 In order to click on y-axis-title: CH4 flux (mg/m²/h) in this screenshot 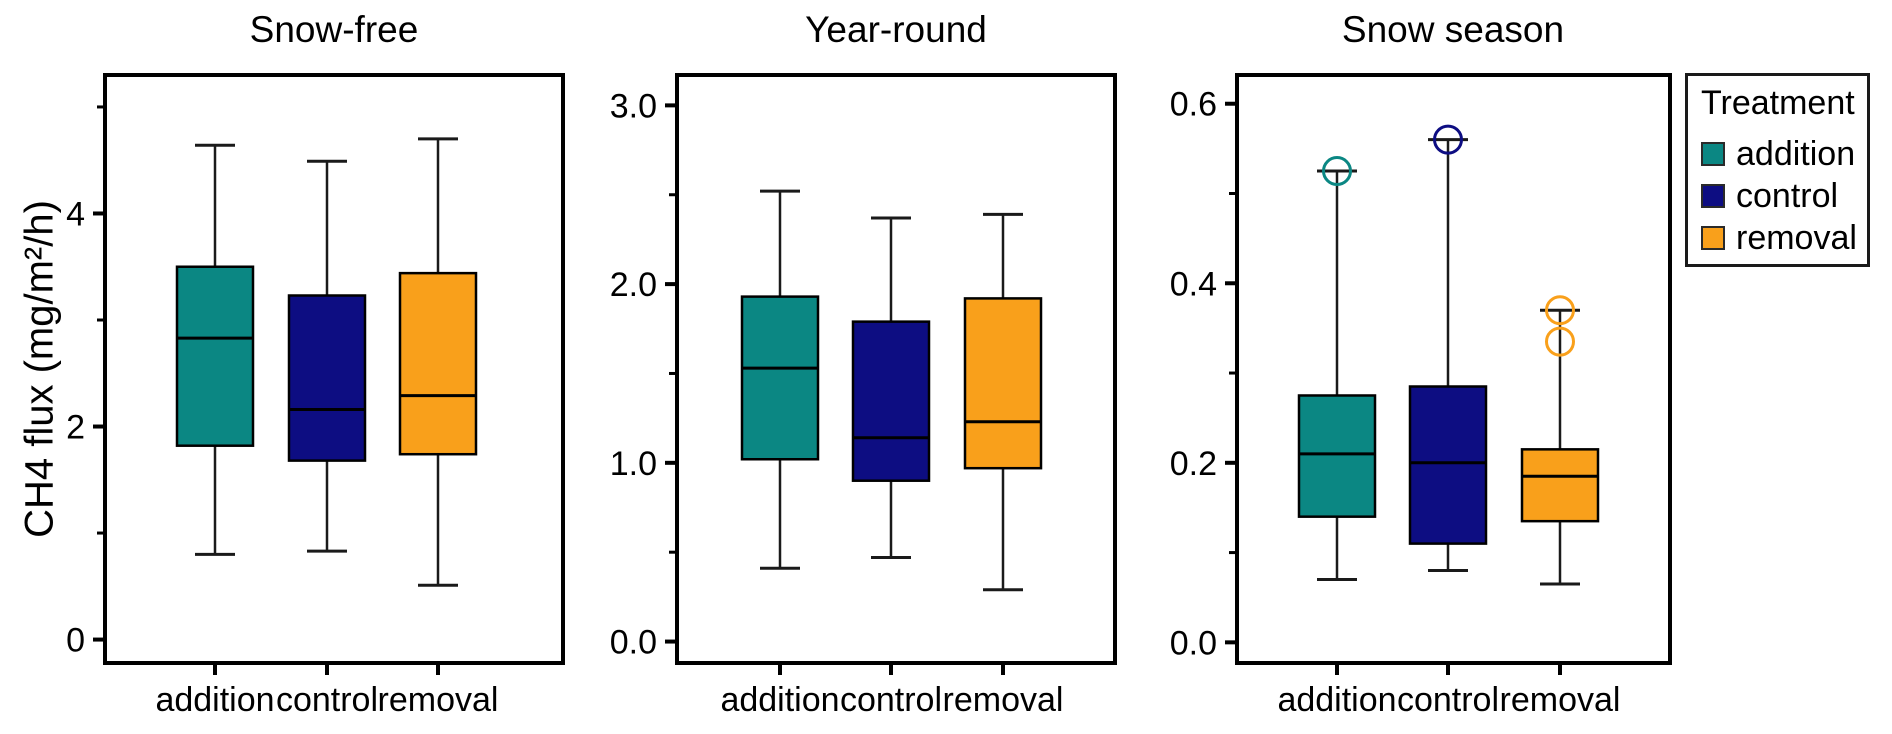, I will do `click(39, 369)`.